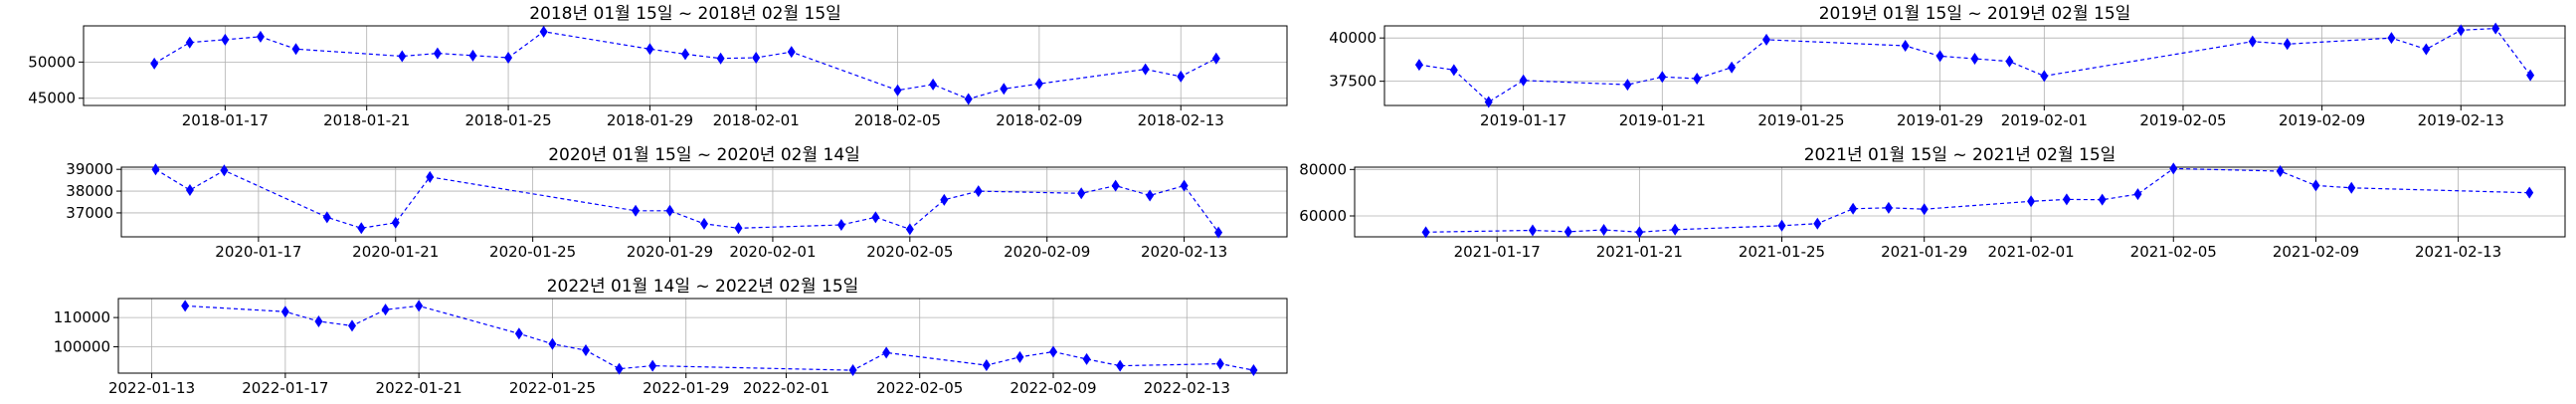 The image size is (2576, 404). Describe the element at coordinates (1184, 252) in the screenshot. I see `x-tick-label: 2020-02-13` at that location.